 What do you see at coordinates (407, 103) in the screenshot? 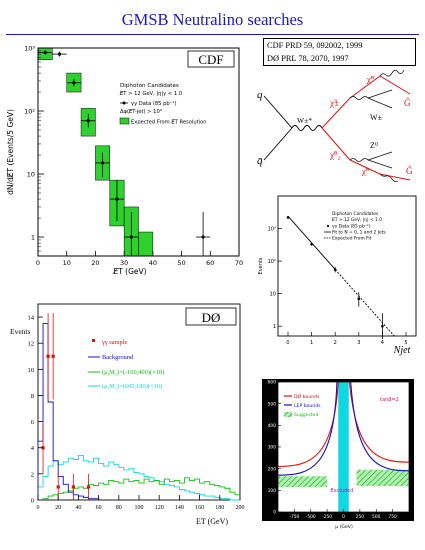
I see `upper-gravitino-label: G̃` at bounding box center [407, 103].